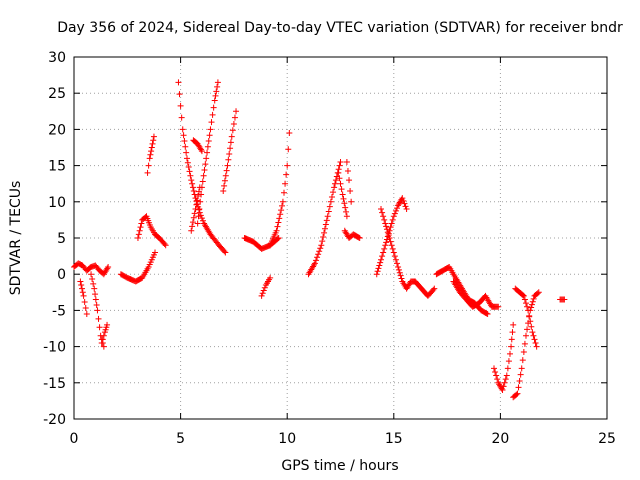 The width and height of the screenshot is (640, 480). I want to click on y-tick-label: -15, so click(54, 384).